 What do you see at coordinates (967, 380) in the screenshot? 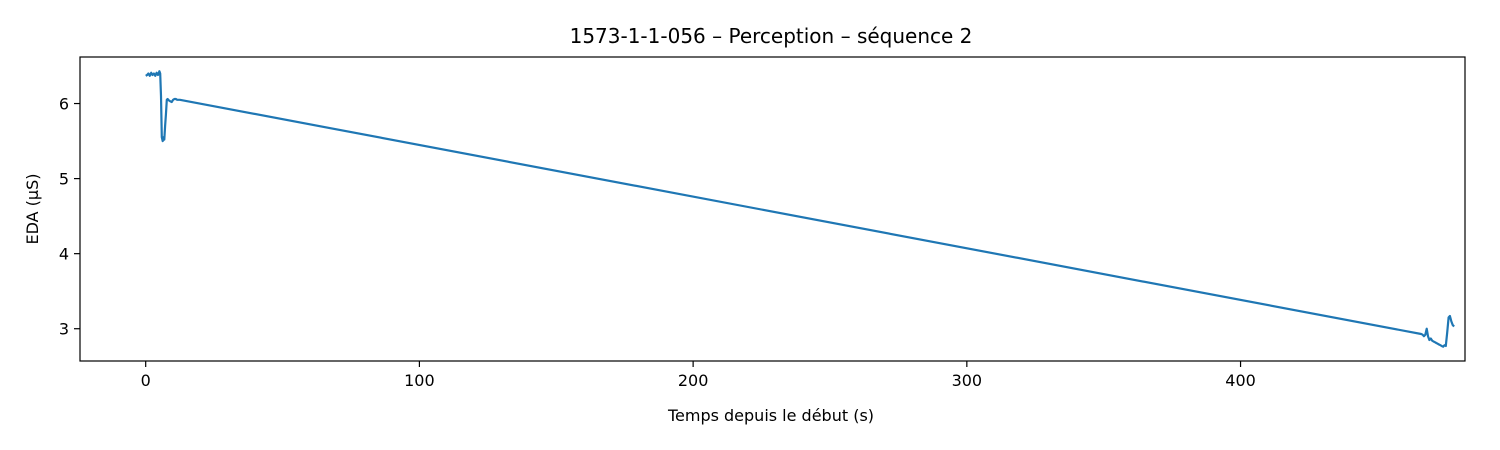
I see `x-tick-label: 300` at bounding box center [967, 380].